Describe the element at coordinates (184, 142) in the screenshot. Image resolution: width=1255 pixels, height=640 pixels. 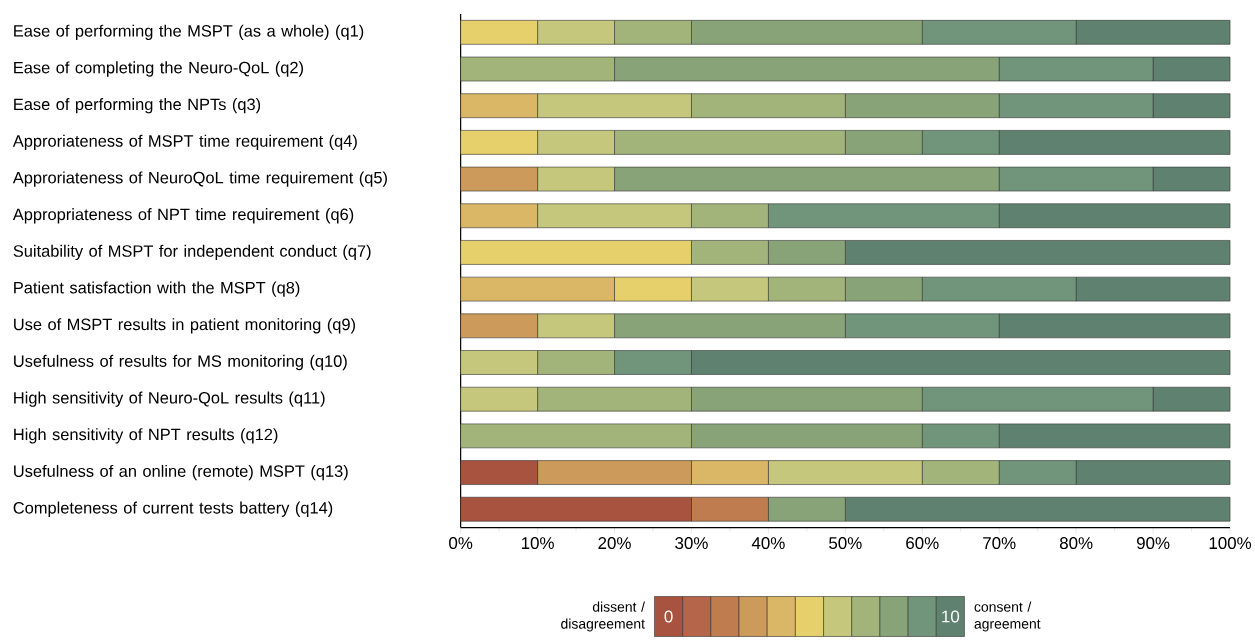
I see `y-tick-label: Approriateness of MSPT time requirement (q4)` at that location.